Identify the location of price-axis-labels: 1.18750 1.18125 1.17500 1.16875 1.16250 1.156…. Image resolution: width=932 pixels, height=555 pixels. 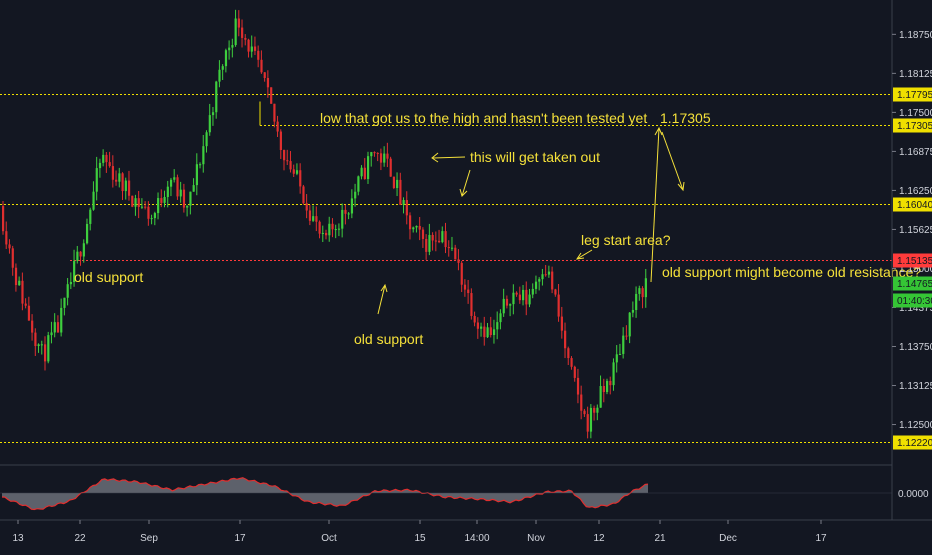
(912, 230).